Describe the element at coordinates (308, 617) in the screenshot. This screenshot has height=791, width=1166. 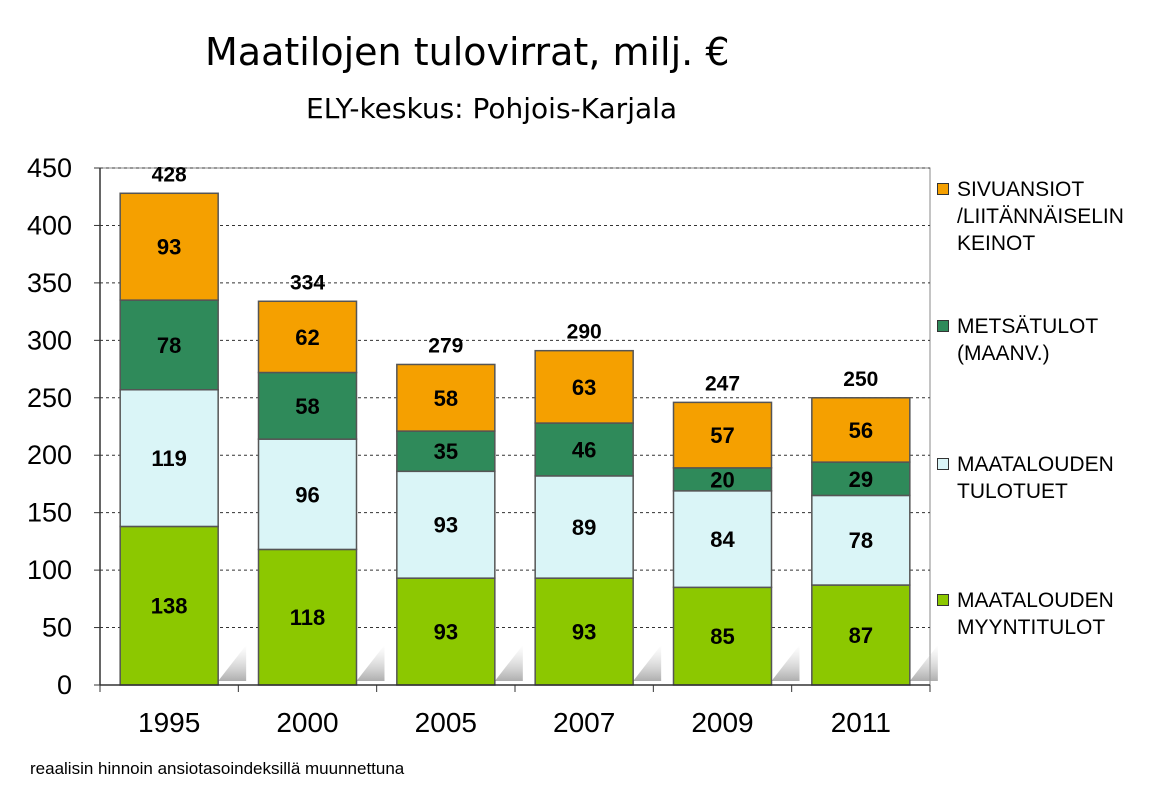
I see `data-label: 118` at that location.